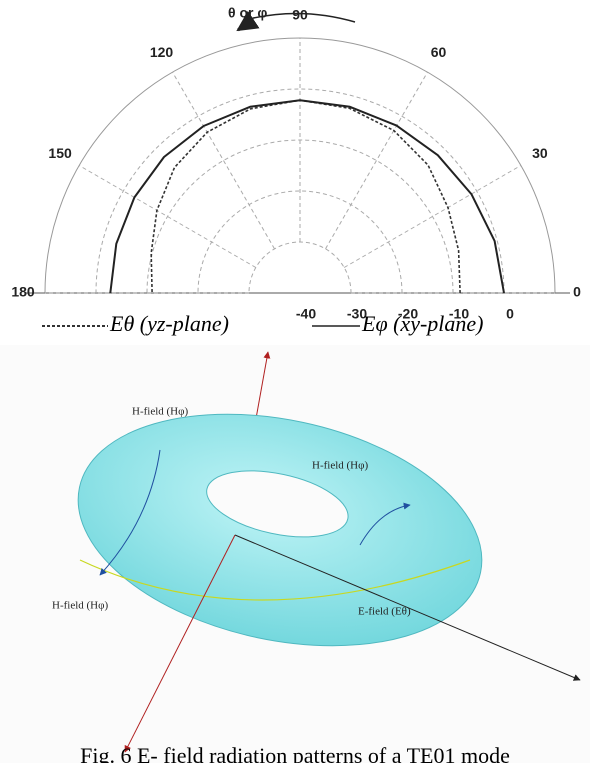  Describe the element at coordinates (510, 314) in the screenshot. I see `r-tick-label: 0` at that location.